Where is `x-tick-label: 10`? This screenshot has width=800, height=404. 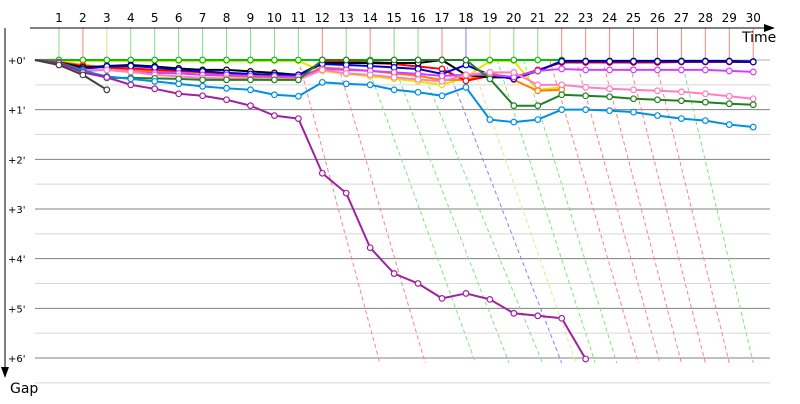
x-tick-label: 10 is located at coordinates (274, 18).